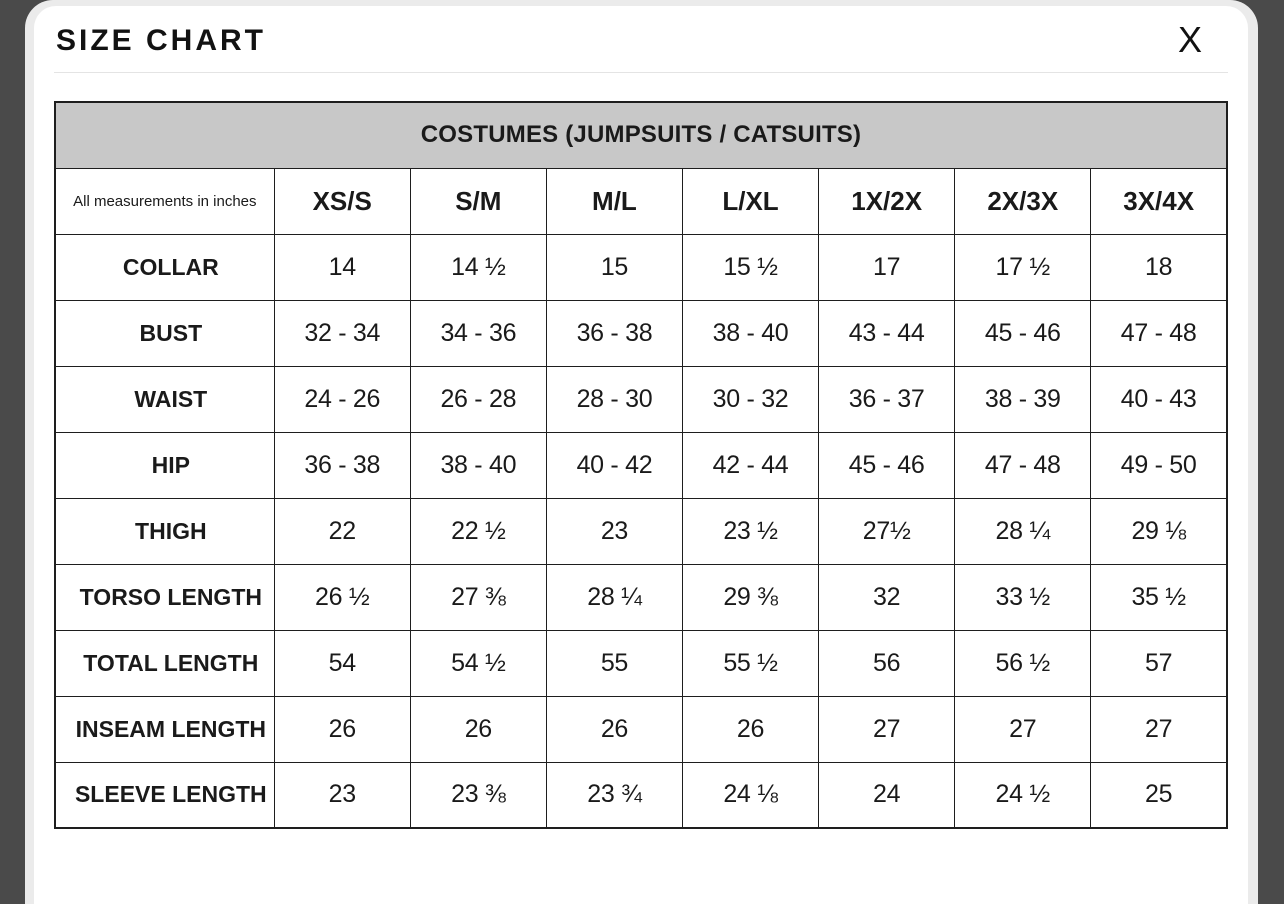 Image resolution: width=1284 pixels, height=904 pixels. Describe the element at coordinates (750, 465) in the screenshot. I see `size-cell: 42 - 44` at that location.